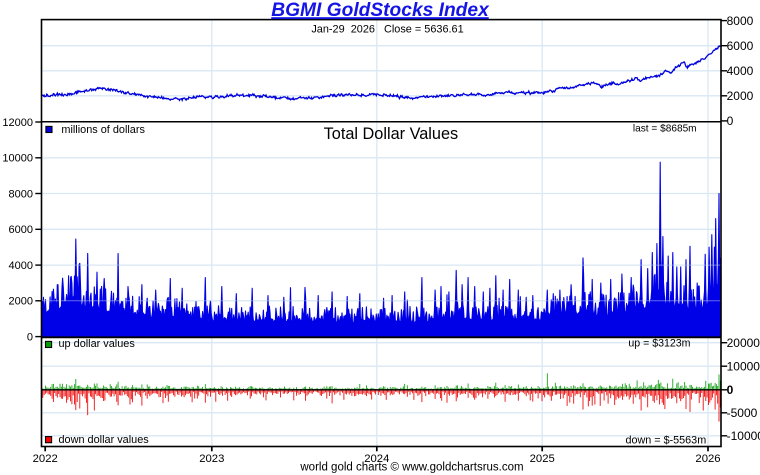 The image size is (760, 475). Describe the element at coordinates (743, 436) in the screenshot. I see `svg-text: -10000` at that location.